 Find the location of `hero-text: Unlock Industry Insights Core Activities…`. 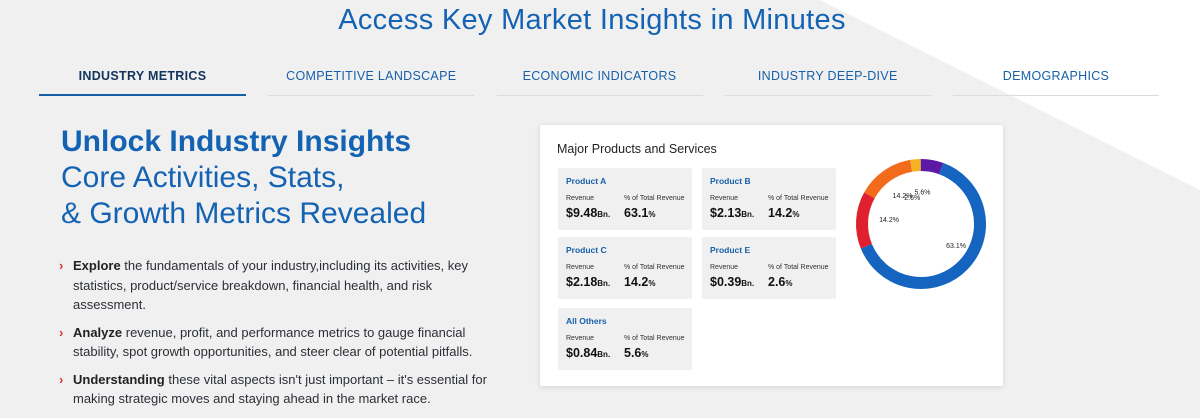

hero-text: Unlock Industry Insights Core Activities… is located at coordinates (281, 178).